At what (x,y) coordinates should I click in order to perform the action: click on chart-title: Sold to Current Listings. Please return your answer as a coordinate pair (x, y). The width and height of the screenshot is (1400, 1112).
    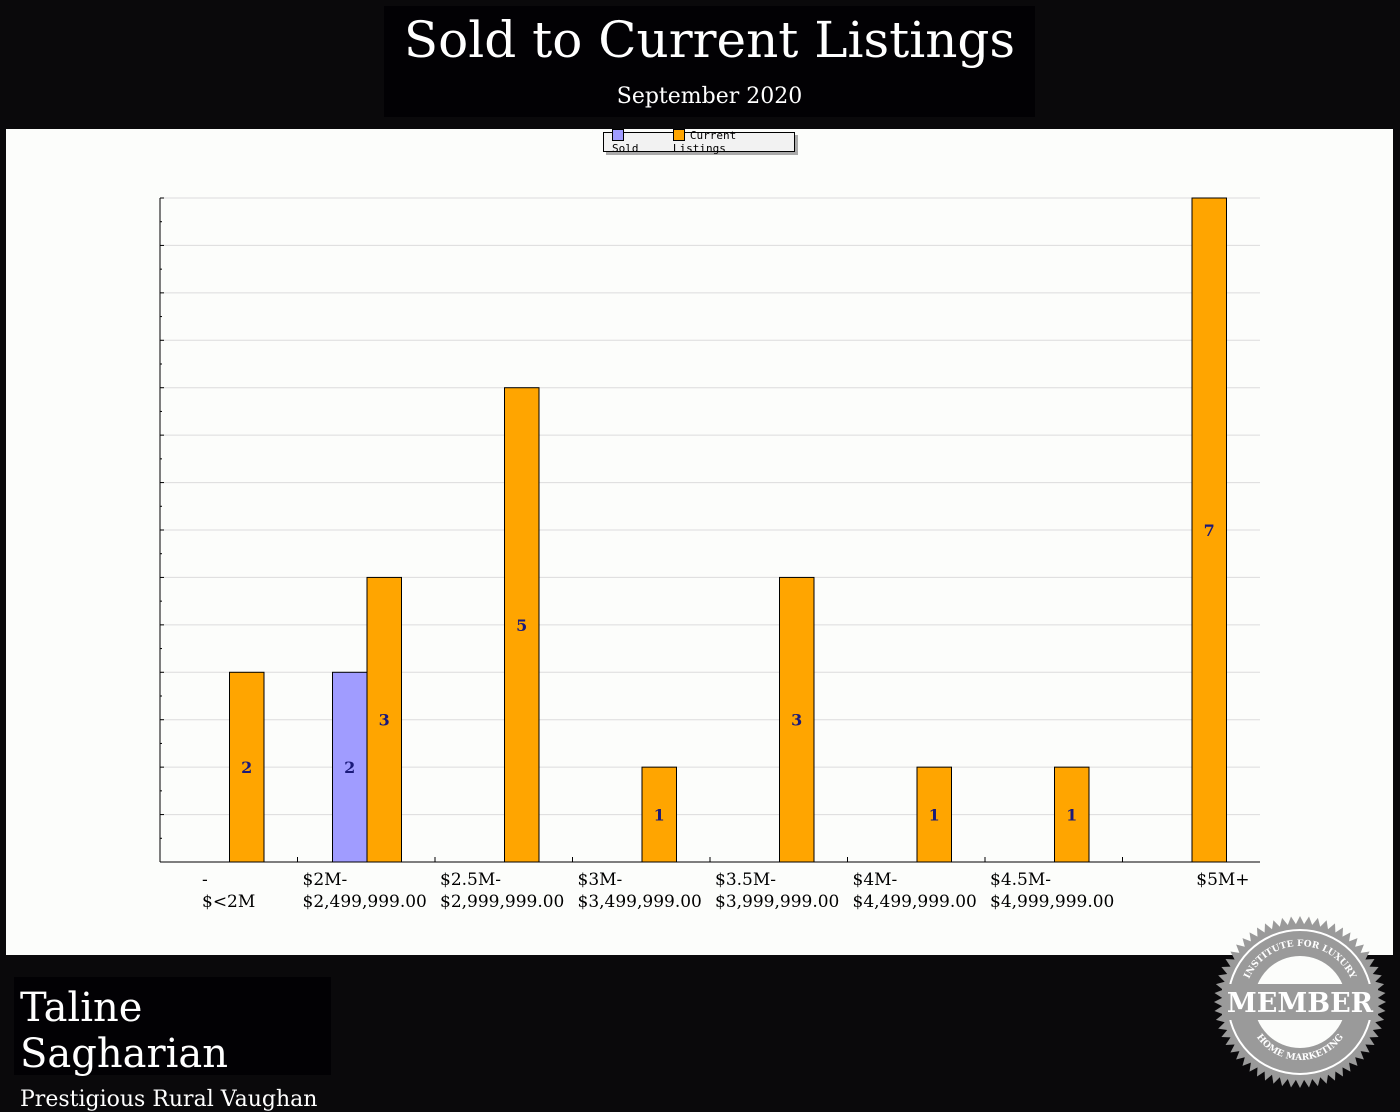
    Looking at the image, I should click on (709, 40).